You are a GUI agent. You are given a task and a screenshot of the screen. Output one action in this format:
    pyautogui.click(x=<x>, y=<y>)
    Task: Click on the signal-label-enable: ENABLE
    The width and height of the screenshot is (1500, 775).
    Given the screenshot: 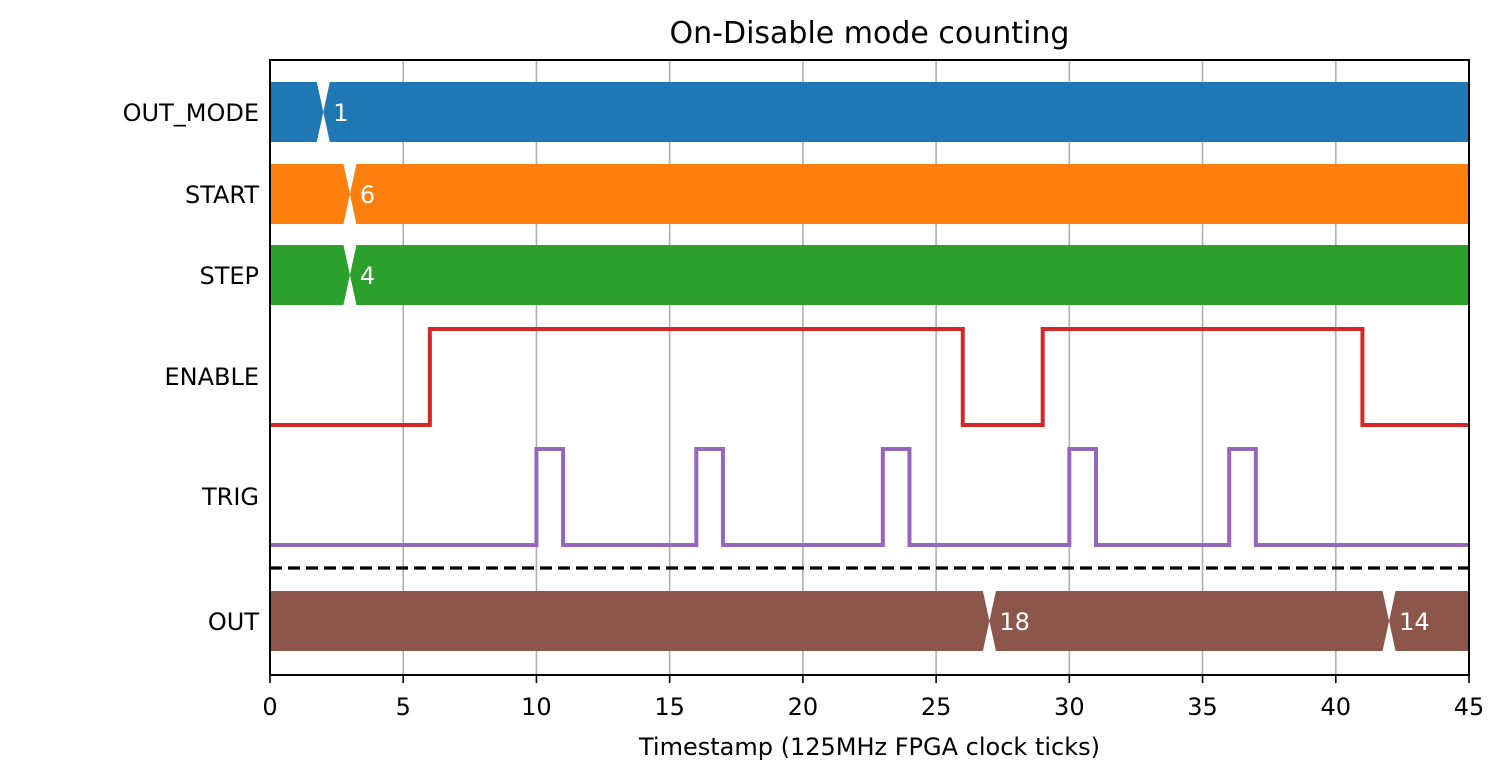 What is the action you would take?
    pyautogui.click(x=211, y=377)
    